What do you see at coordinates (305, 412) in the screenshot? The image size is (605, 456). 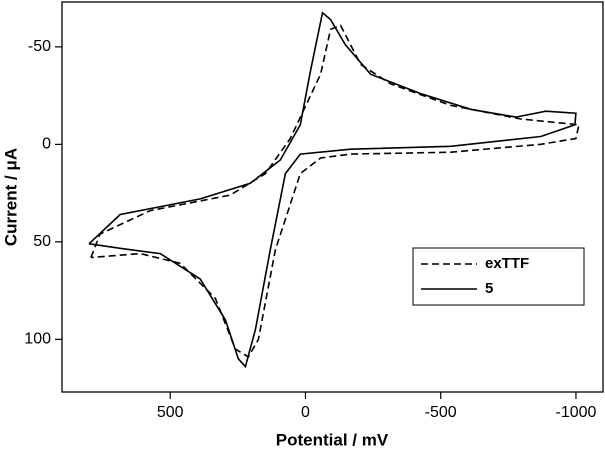 I see `x-tick-label: 0` at bounding box center [305, 412].